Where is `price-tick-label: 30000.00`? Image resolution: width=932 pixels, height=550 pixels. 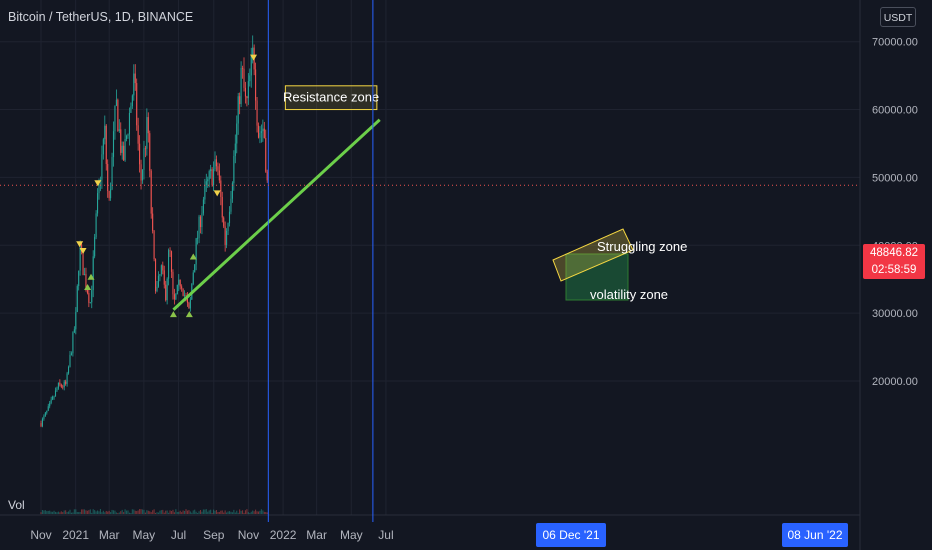
price-tick-label: 30000.00 is located at coordinates (895, 314).